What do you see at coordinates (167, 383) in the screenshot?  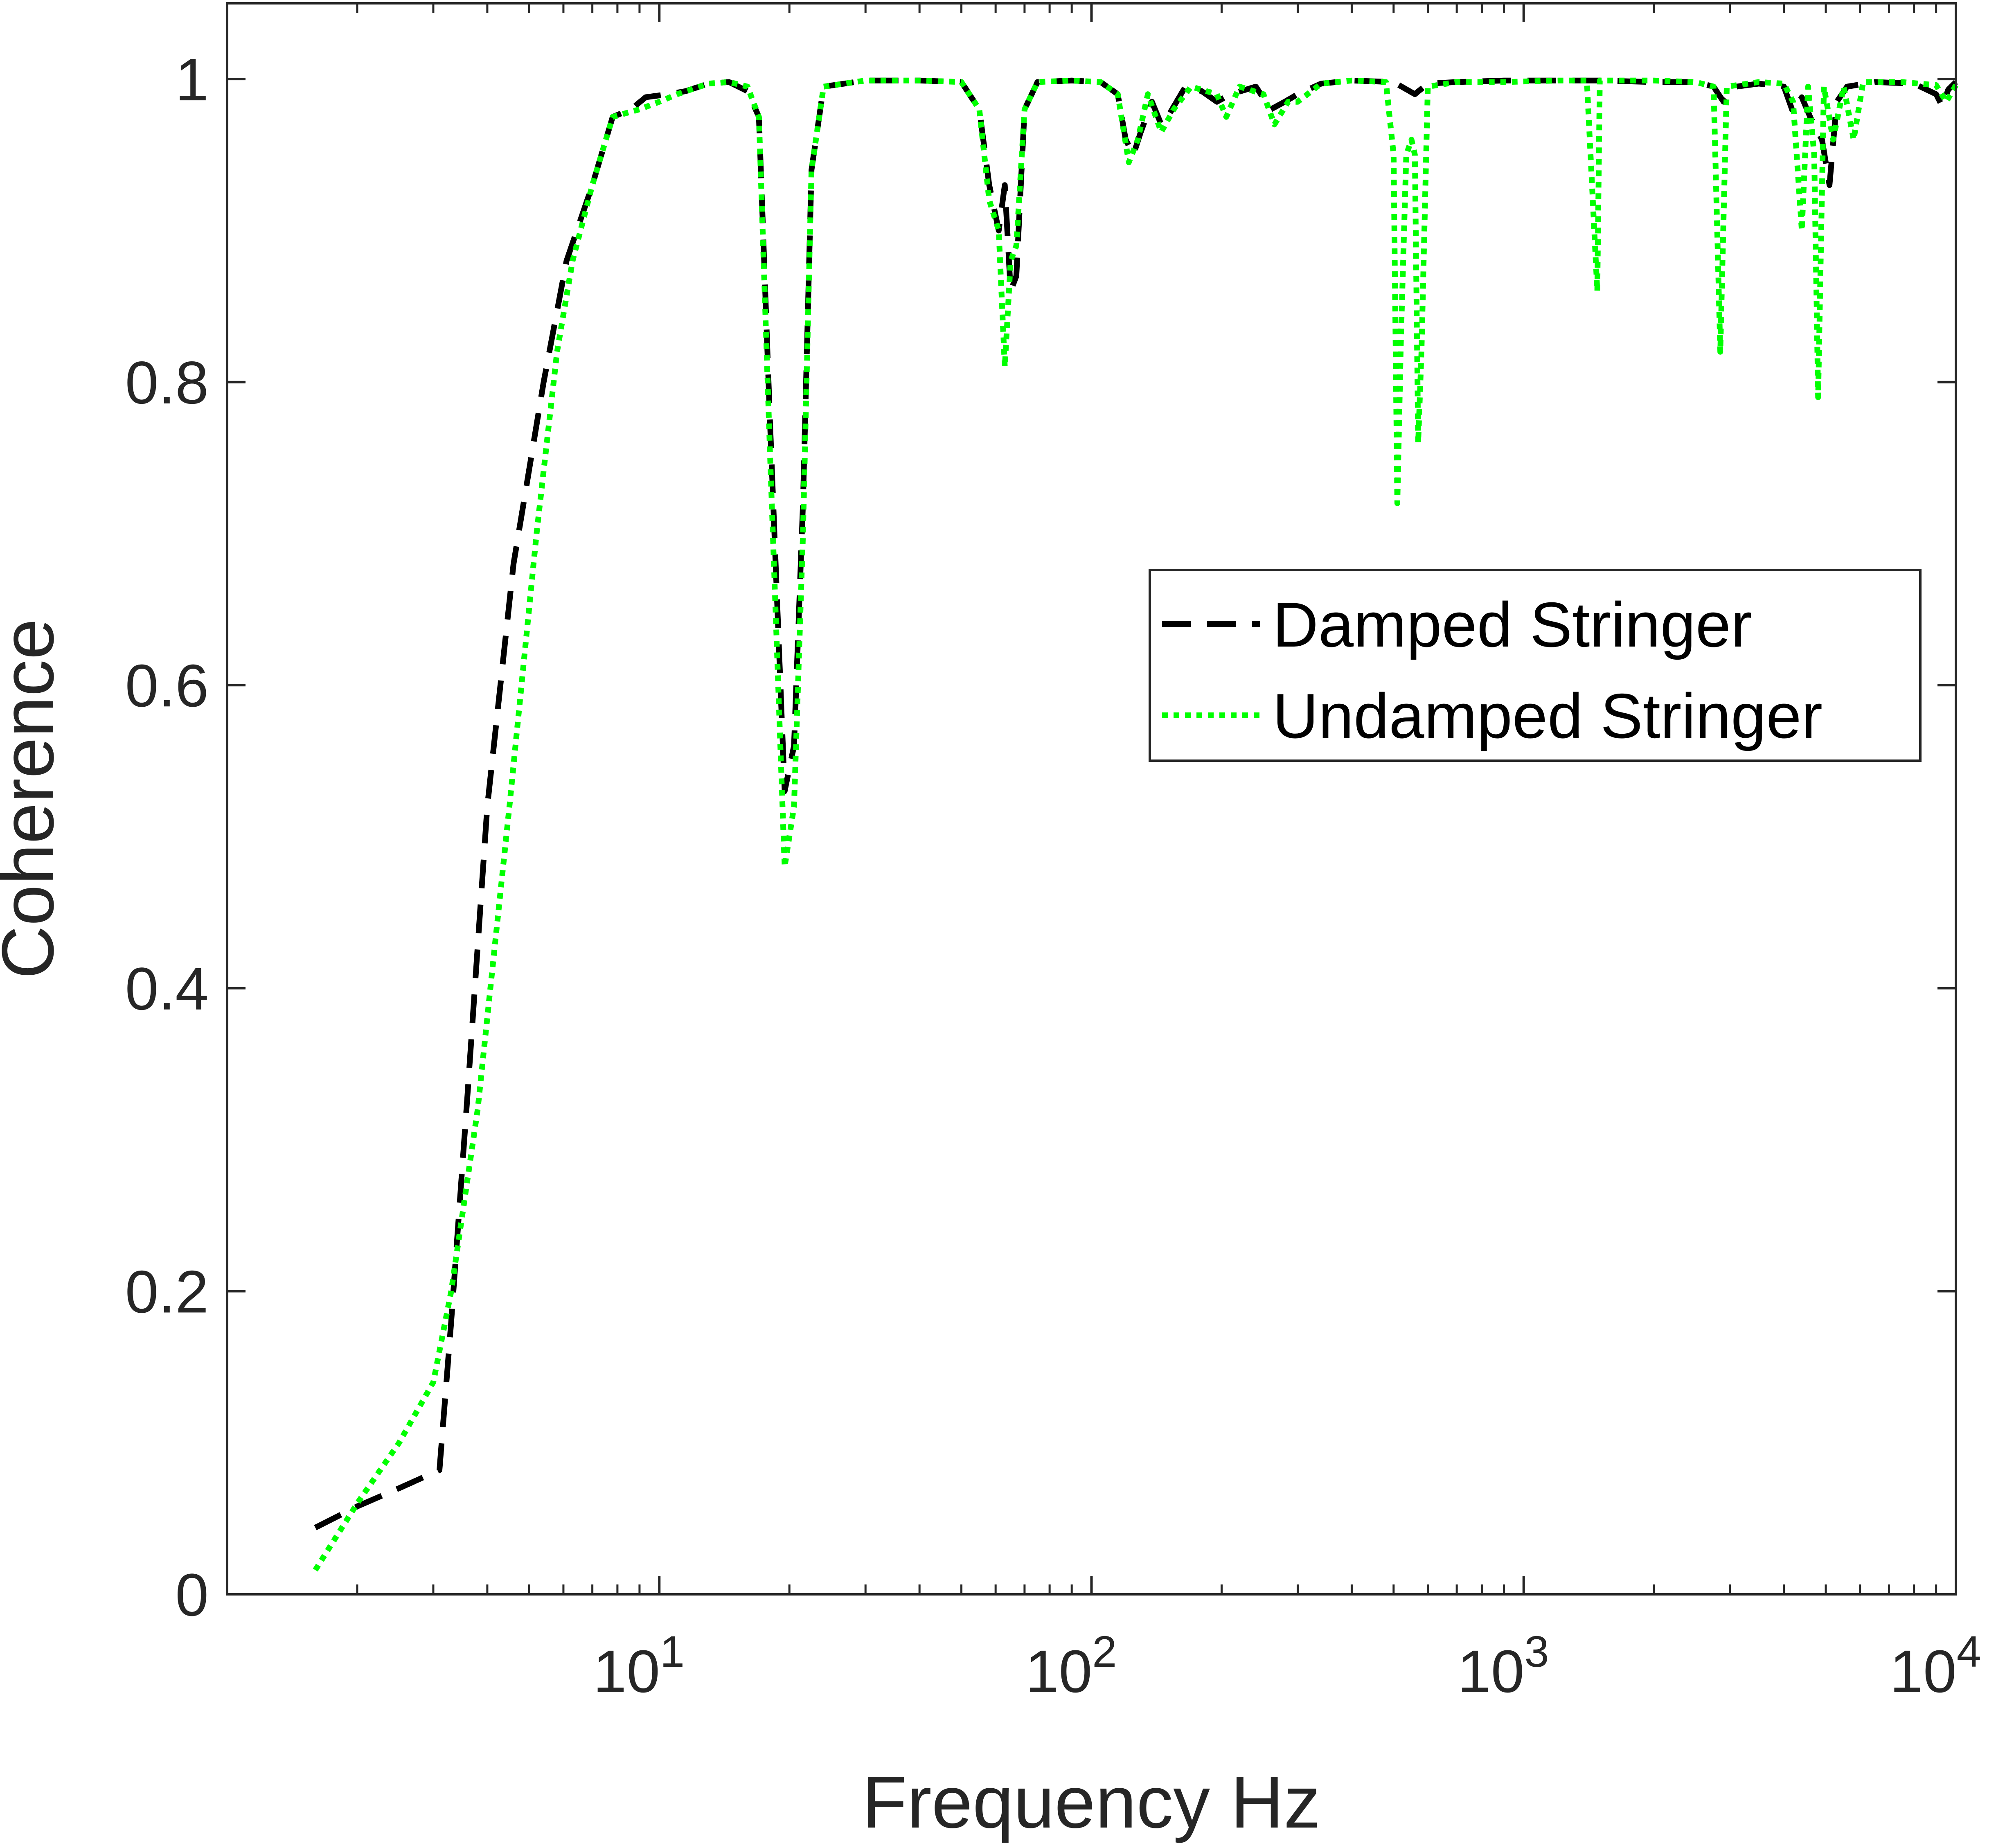 I see `y-tick-label: 0.8` at bounding box center [167, 383].